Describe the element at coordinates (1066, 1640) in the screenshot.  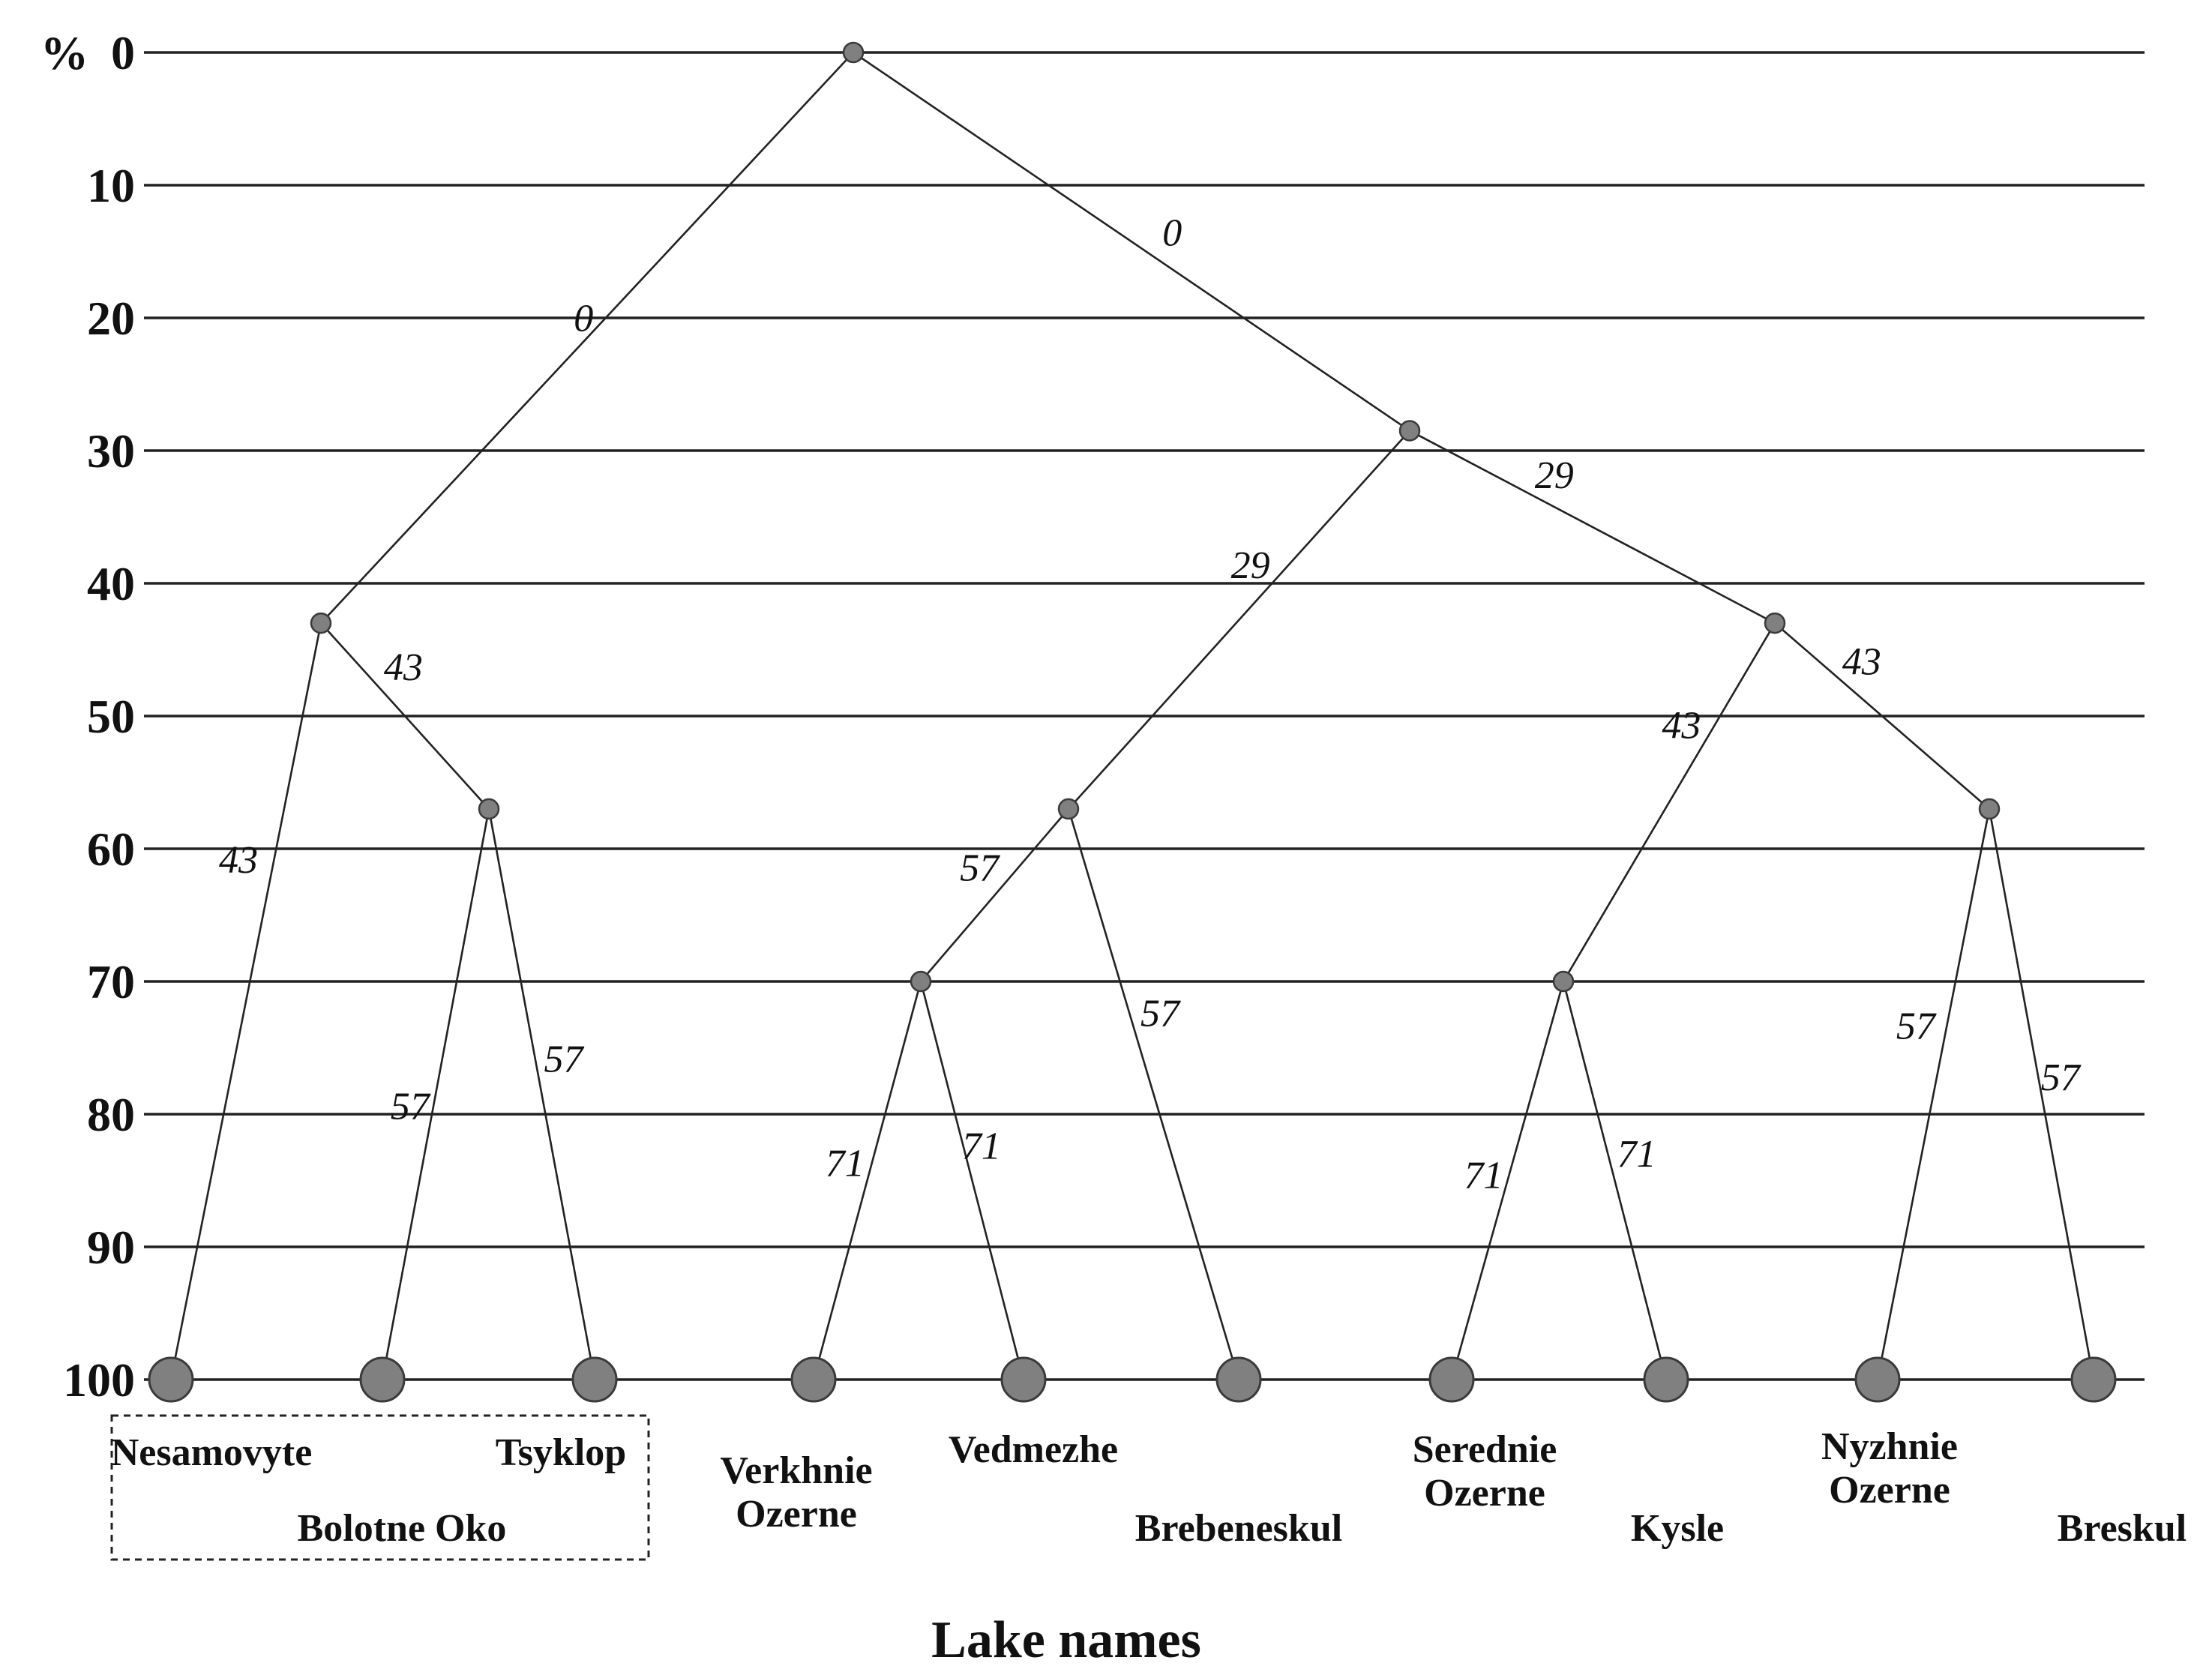
I see `x-axis-title: Lake names` at that location.